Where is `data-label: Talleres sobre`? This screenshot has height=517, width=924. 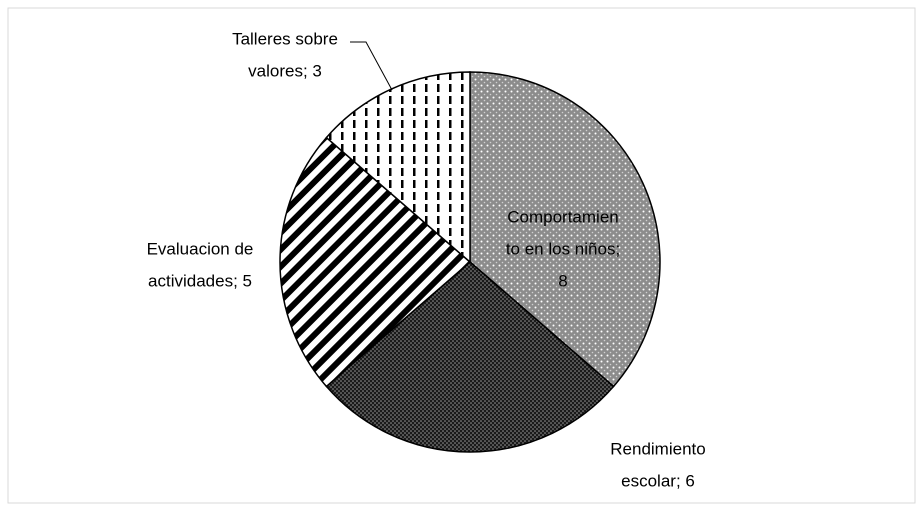
data-label: Talleres sobre is located at coordinates (285, 38).